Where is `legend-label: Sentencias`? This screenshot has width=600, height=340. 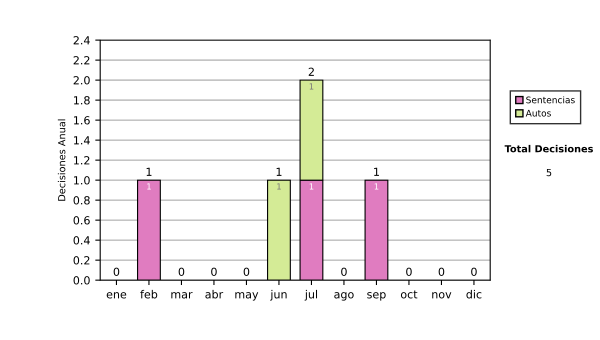
legend-label: Sentencias is located at coordinates (550, 100).